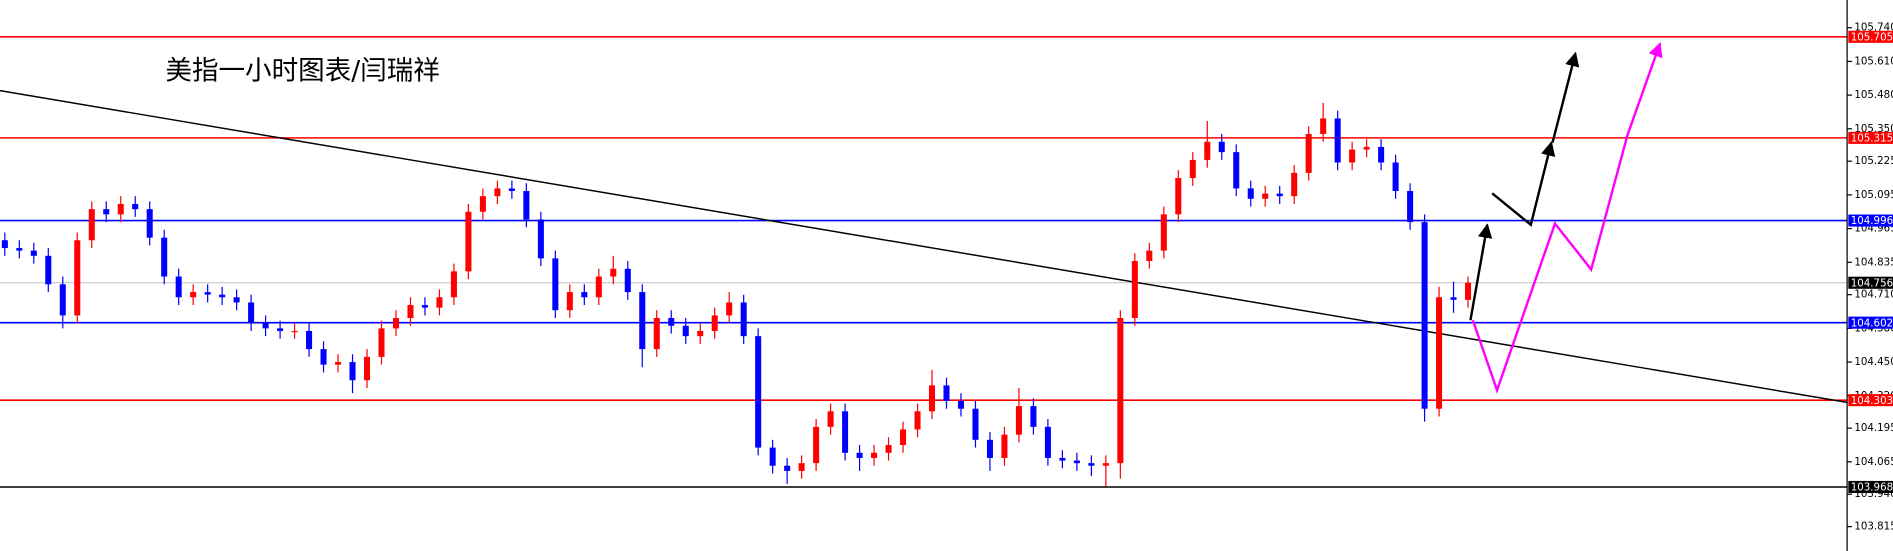 Image resolution: width=1893 pixels, height=551 pixels. Describe the element at coordinates (1873, 262) in the screenshot. I see `y-tick-label: 104.835` at that location.